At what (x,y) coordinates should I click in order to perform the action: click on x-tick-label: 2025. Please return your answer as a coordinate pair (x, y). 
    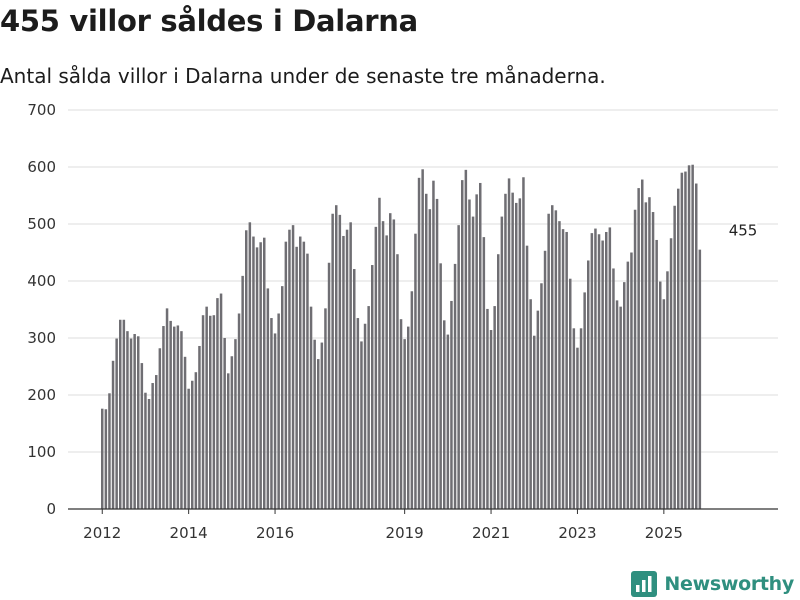
    Looking at the image, I should click on (664, 533).